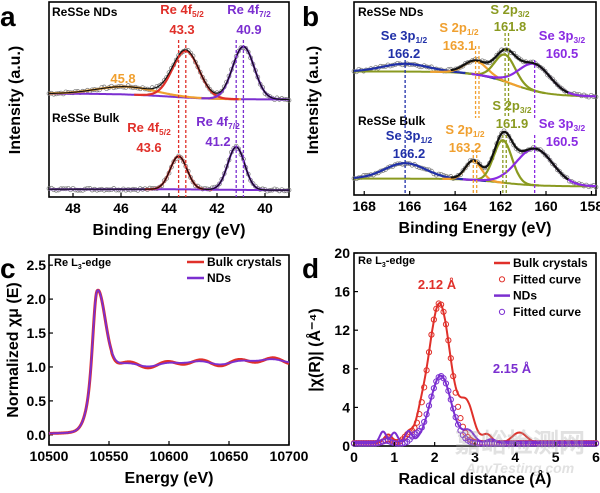 This screenshot has height=493, width=600. I want to click on label-subscript: 5/2, so click(165, 132).